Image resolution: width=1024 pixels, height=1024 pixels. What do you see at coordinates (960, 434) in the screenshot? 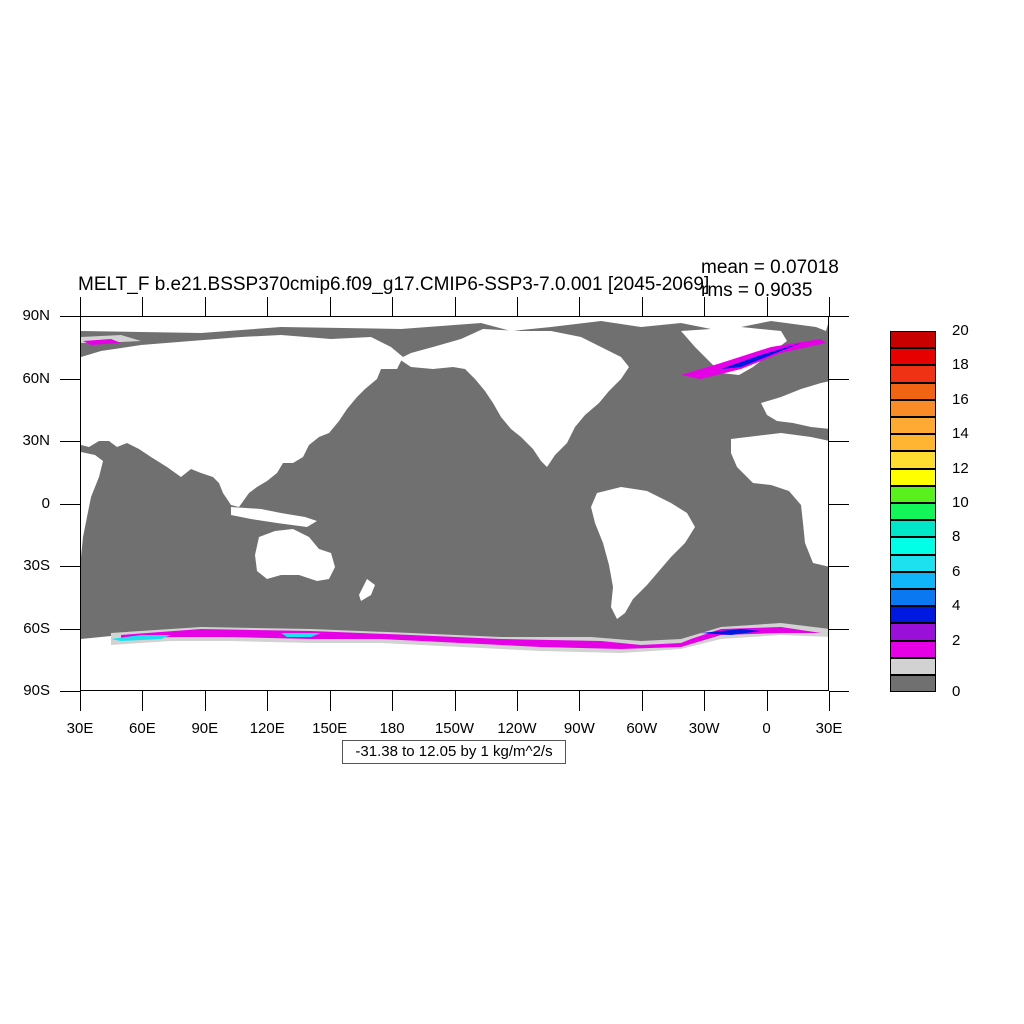
I see `colorbar-label: 14` at bounding box center [960, 434].